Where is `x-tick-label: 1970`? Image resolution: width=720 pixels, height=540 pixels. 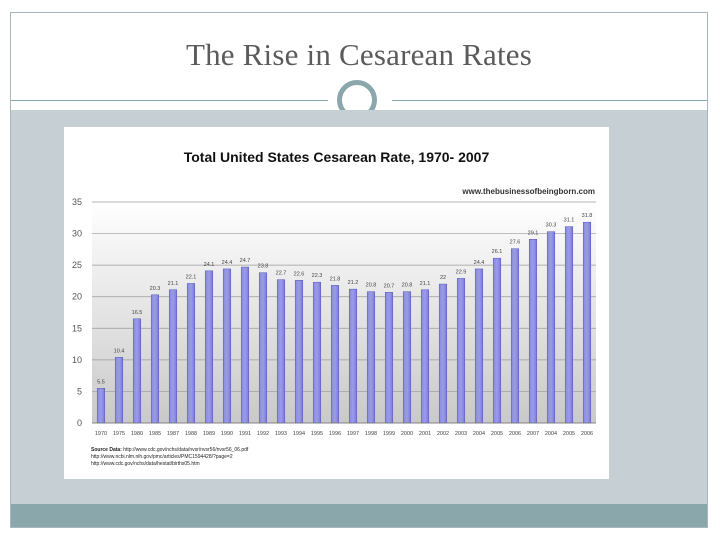
x-tick-label: 1970 is located at coordinates (101, 434).